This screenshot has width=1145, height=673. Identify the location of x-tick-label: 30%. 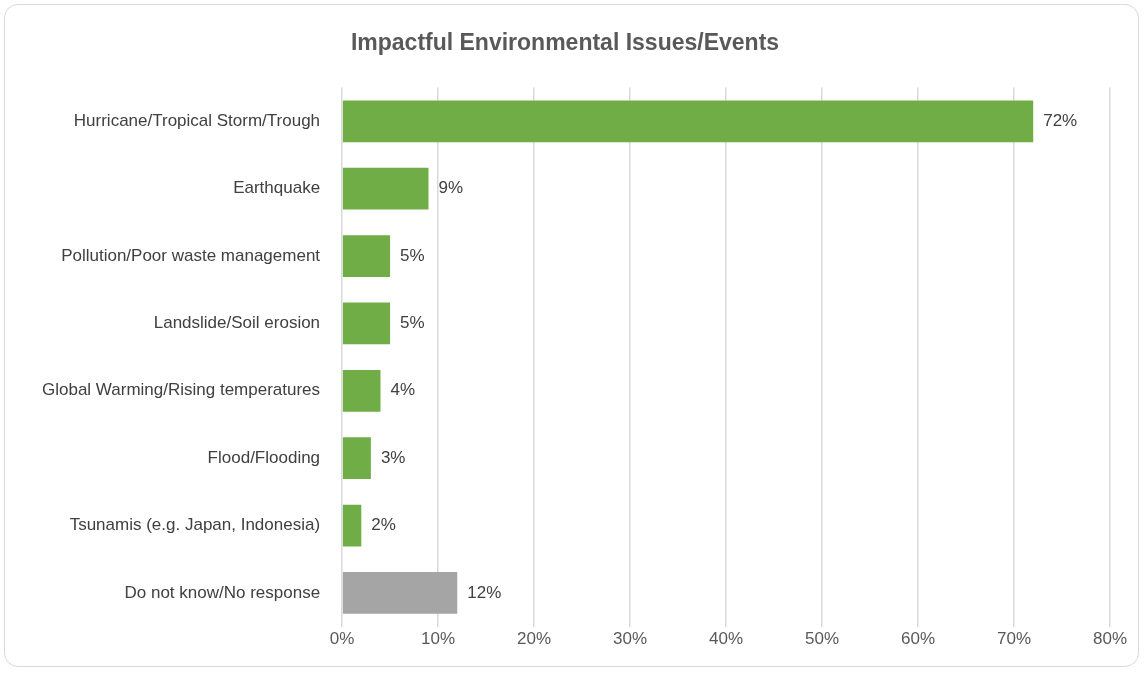
(630, 639).